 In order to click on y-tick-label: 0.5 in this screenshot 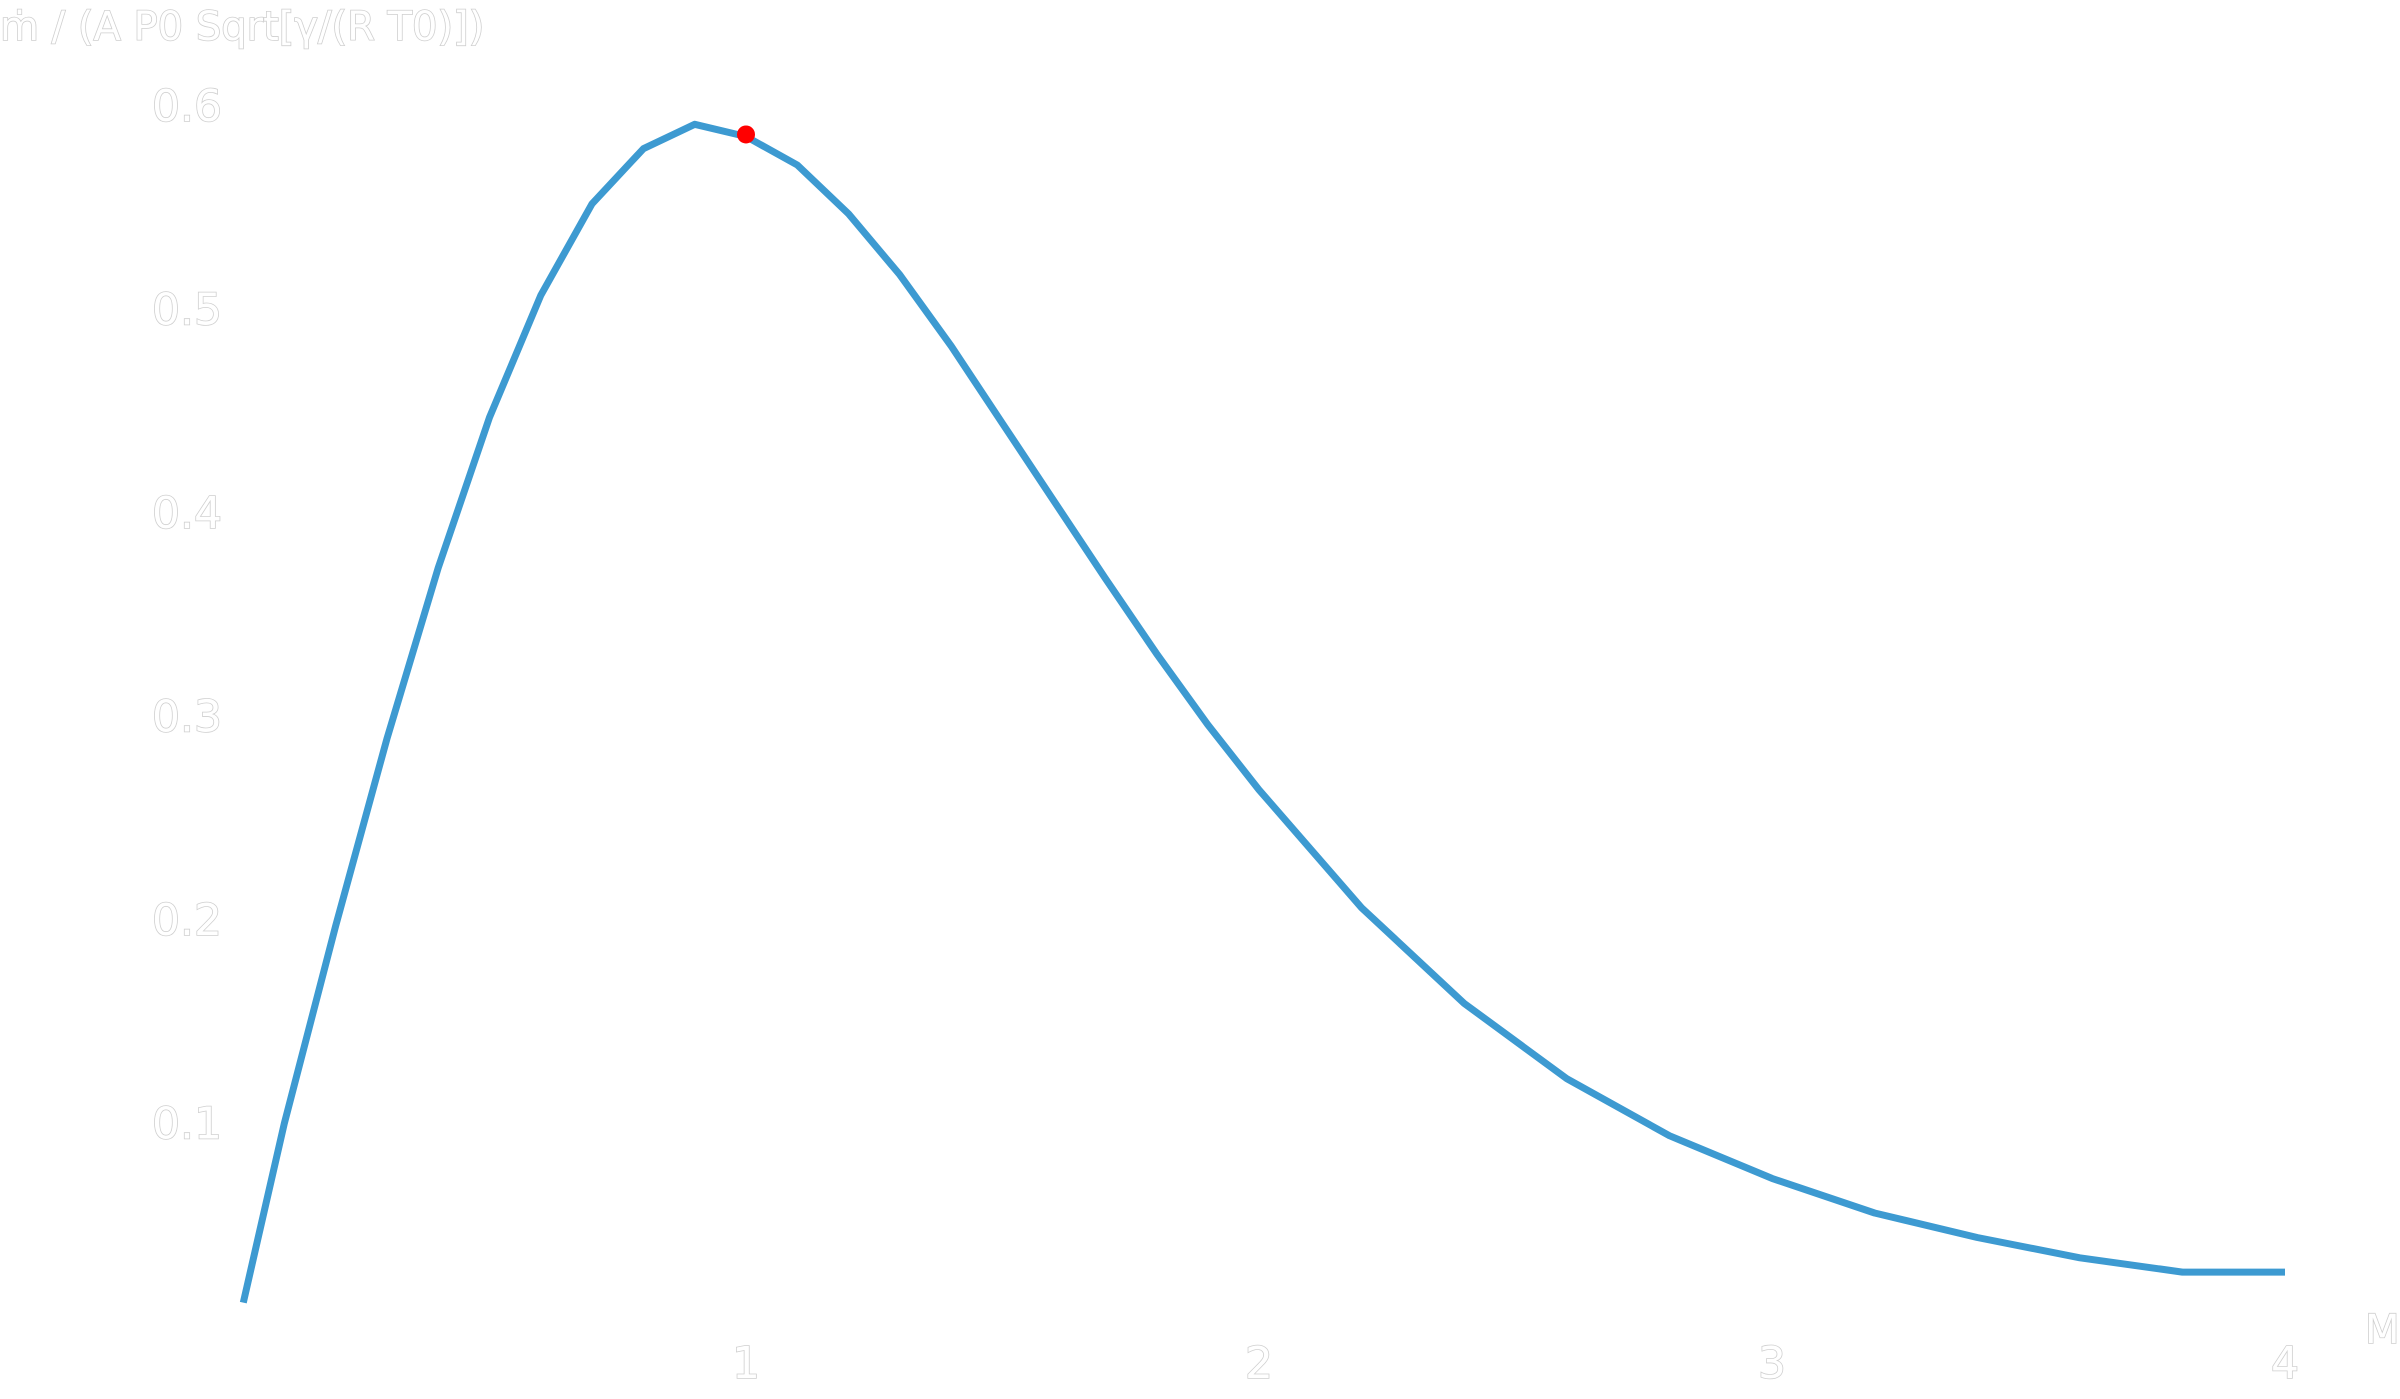, I will do `click(187, 310)`.